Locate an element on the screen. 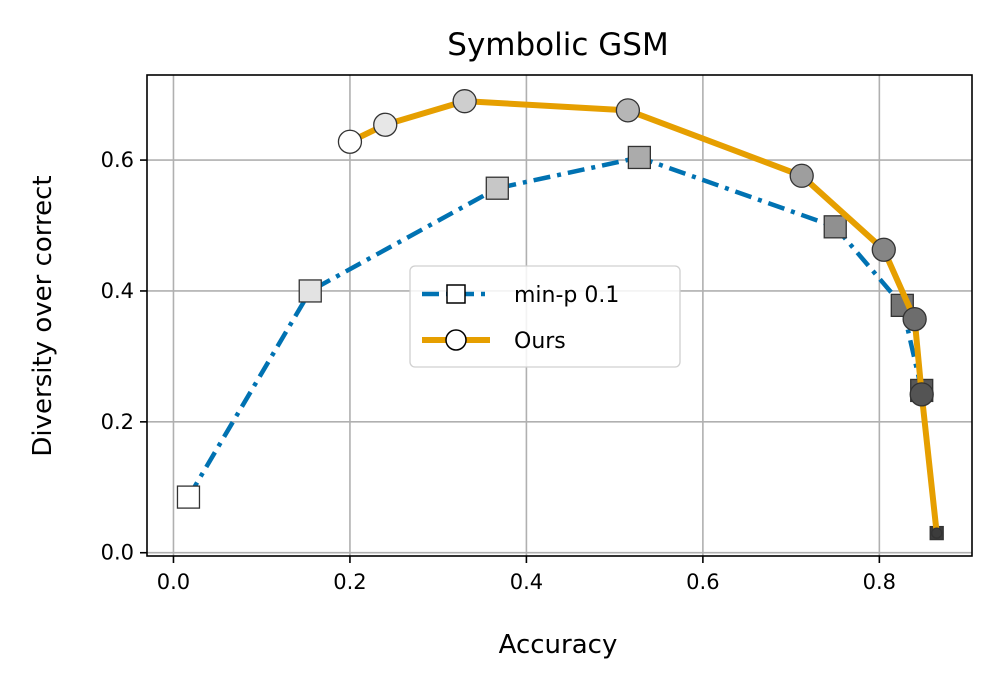 The image size is (995, 685). y-tick-label: 0.6 is located at coordinates (117, 160).